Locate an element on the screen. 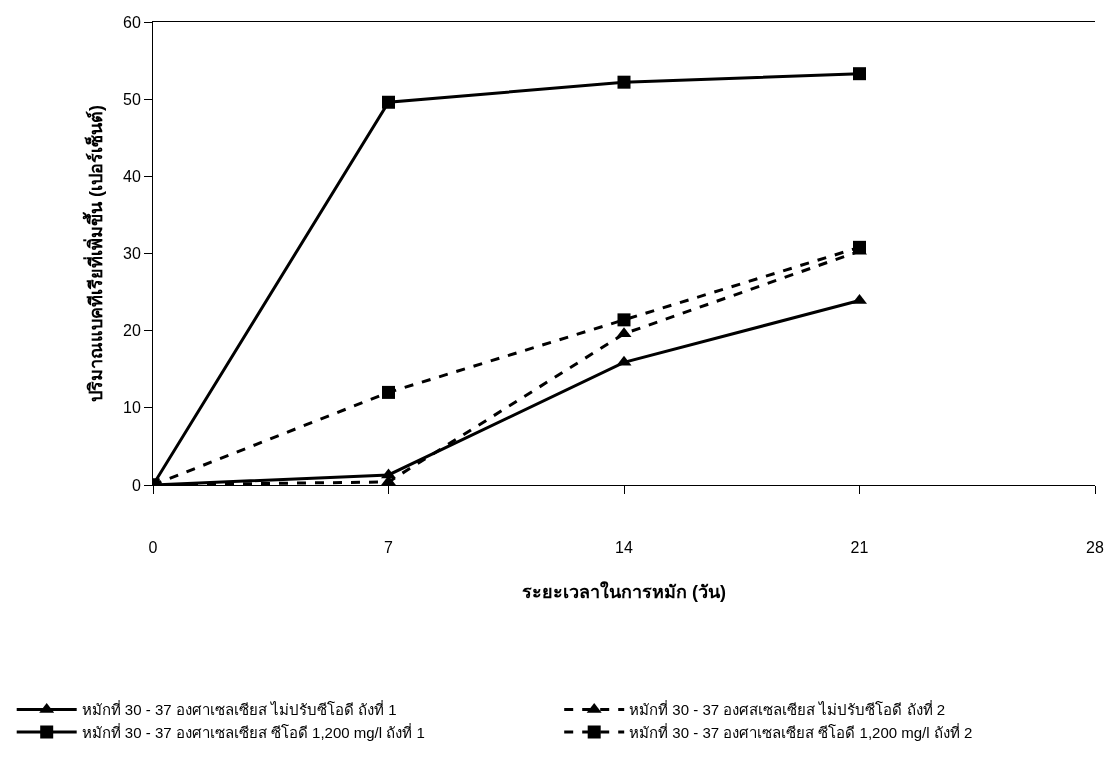 This screenshot has width=1112, height=772. y-tick-label: 50 is located at coordinates (132, 99).